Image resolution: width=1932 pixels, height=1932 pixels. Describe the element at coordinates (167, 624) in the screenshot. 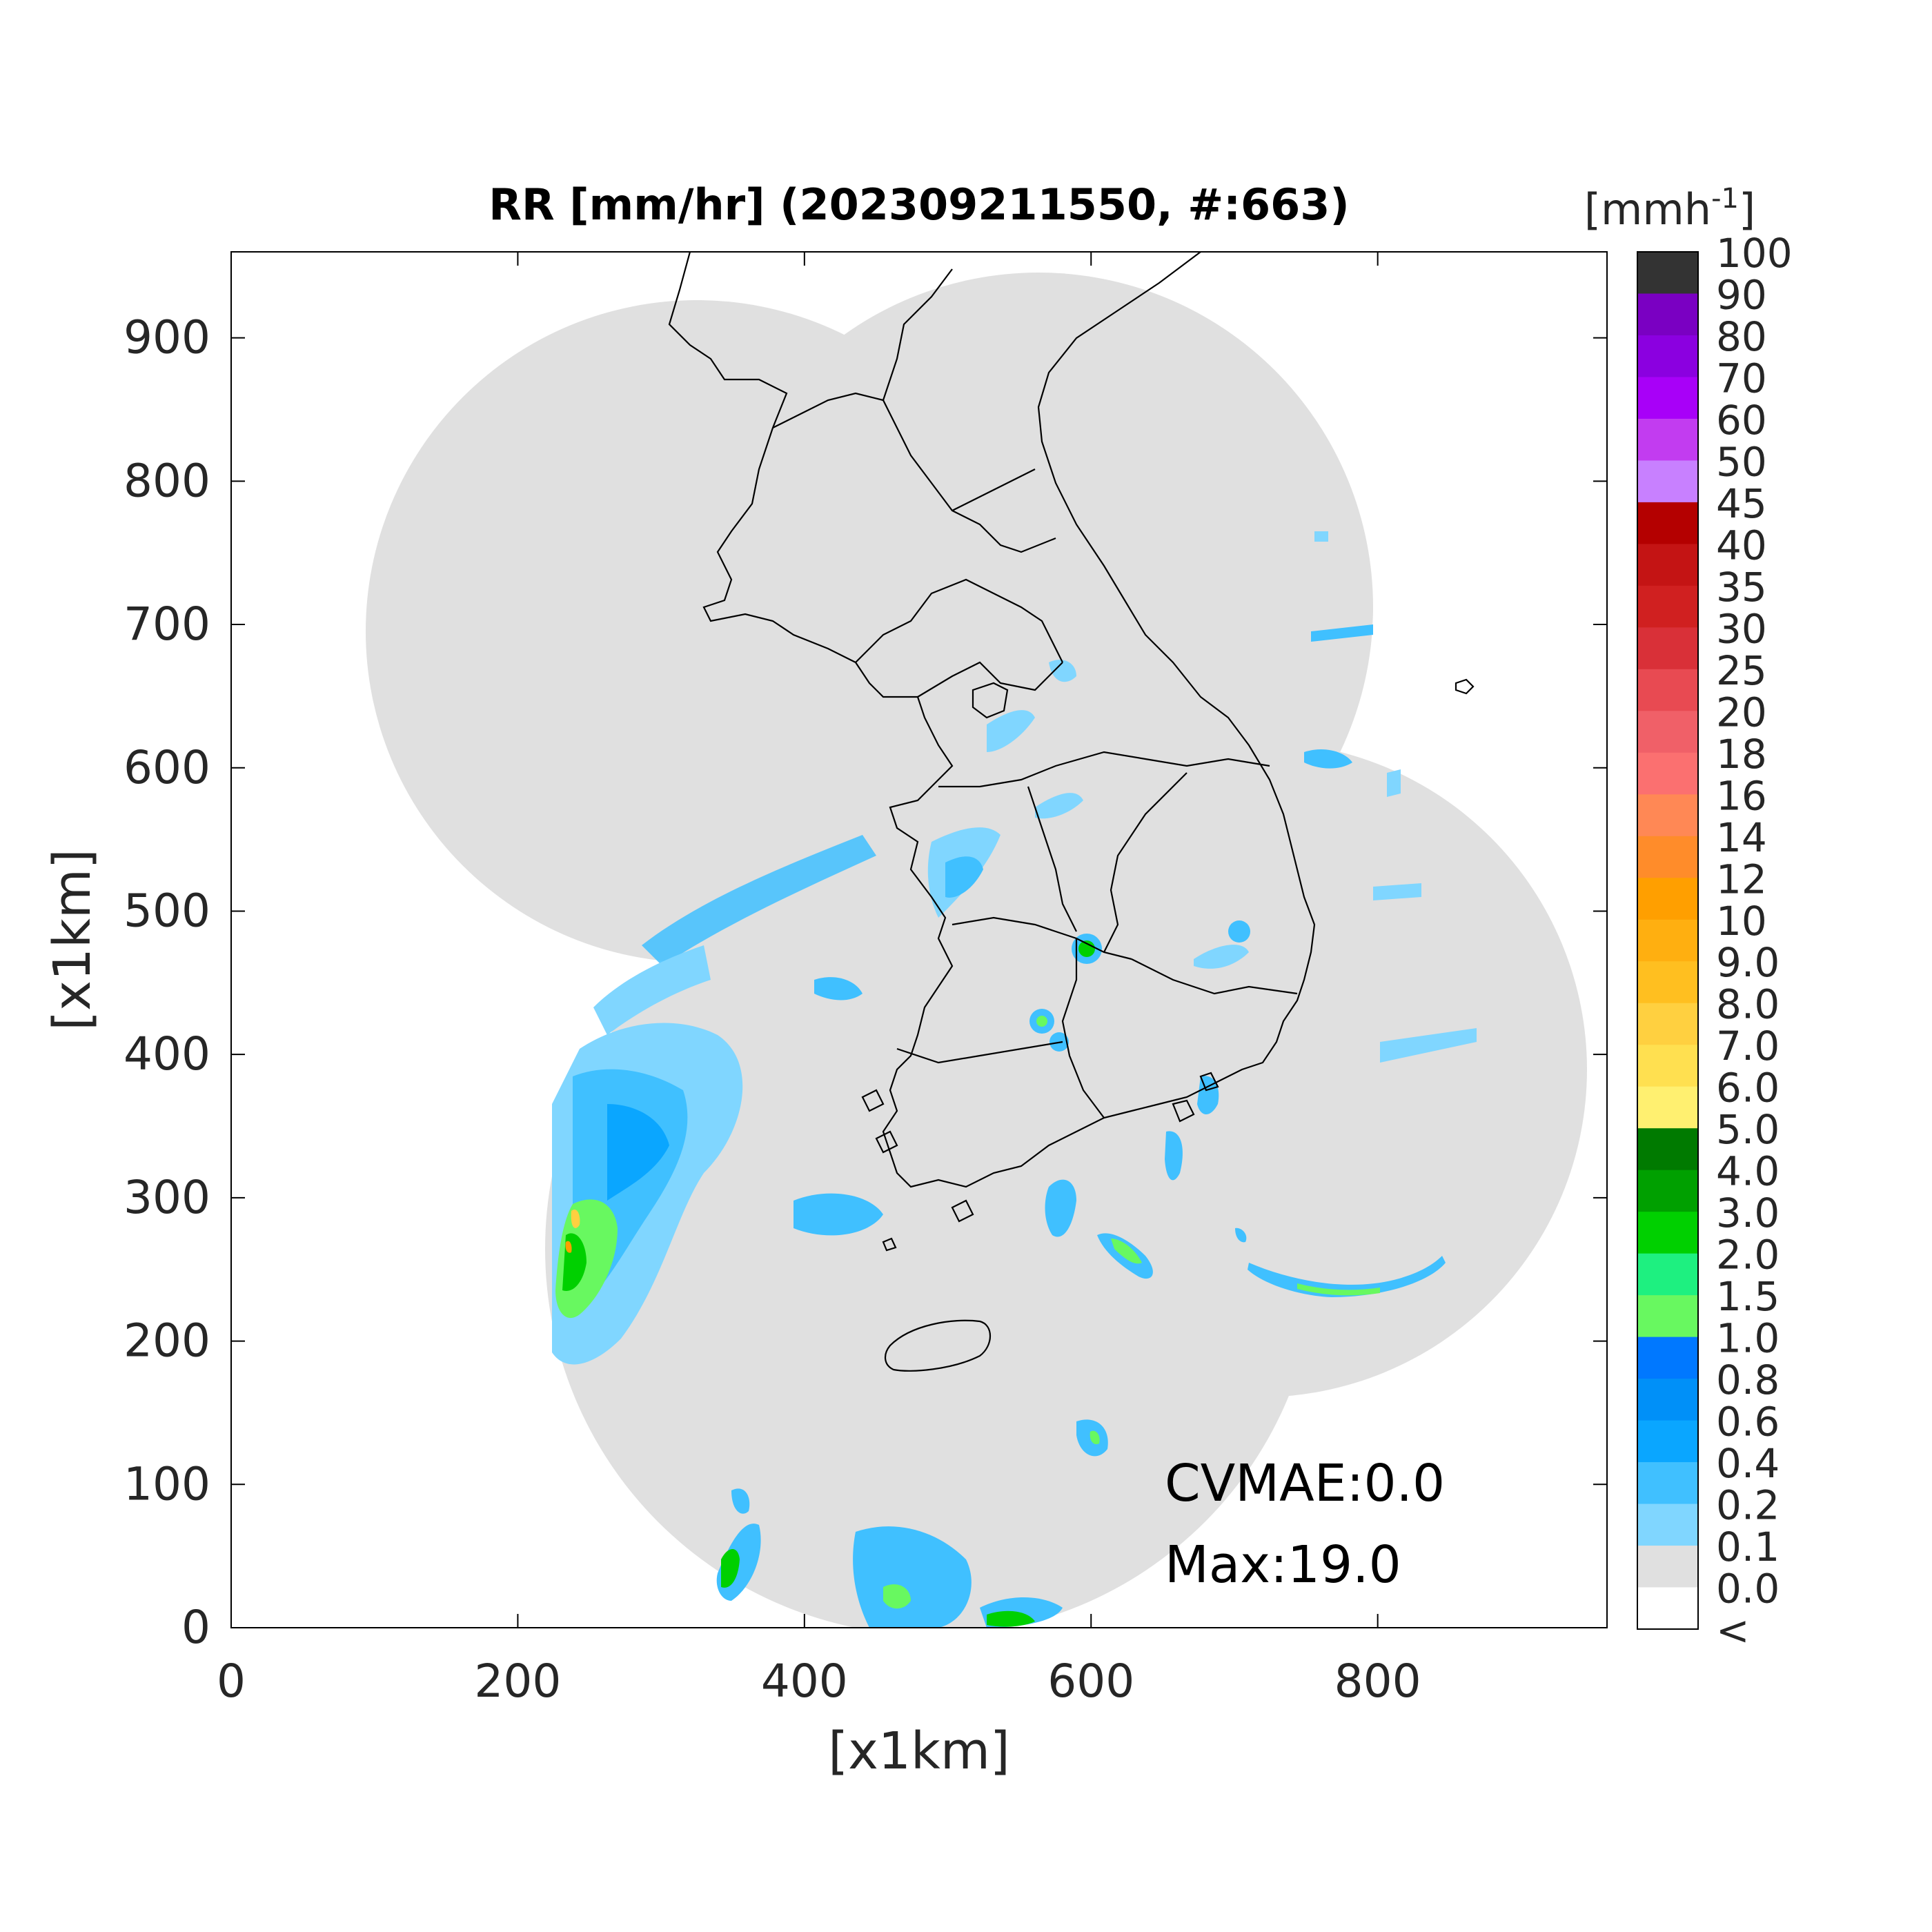

I see `y-tick-label: 700` at that location.